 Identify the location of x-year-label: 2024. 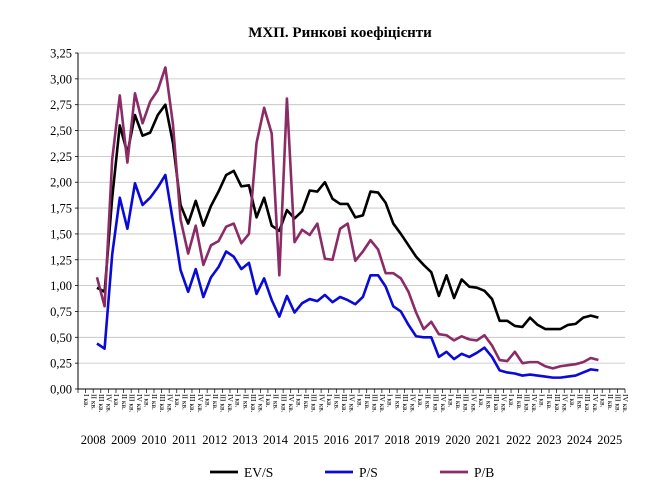
(580, 440).